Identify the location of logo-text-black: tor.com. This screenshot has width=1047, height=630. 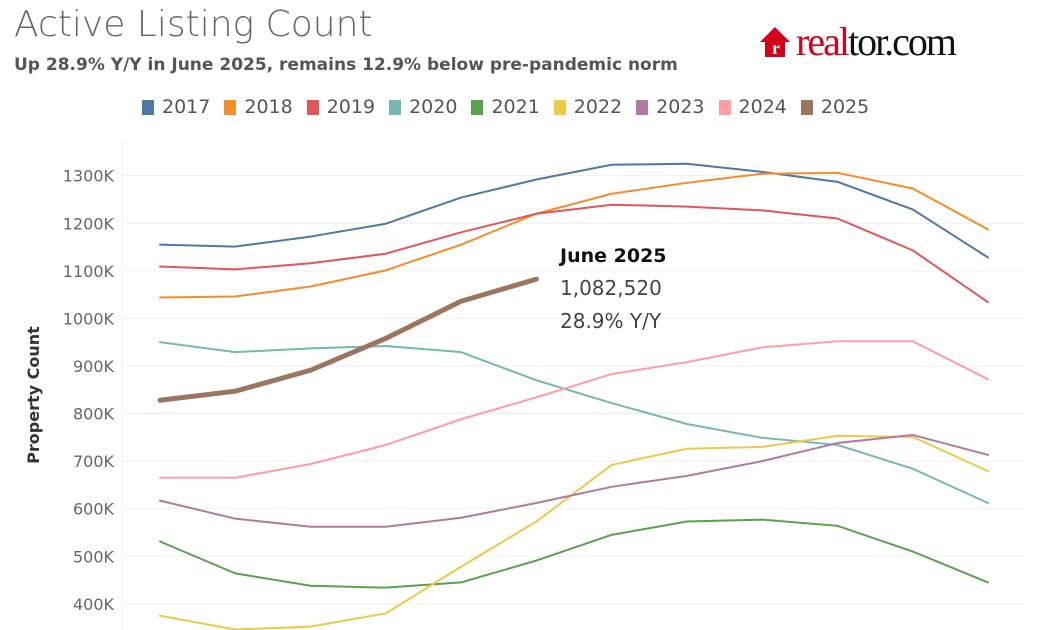
(902, 41).